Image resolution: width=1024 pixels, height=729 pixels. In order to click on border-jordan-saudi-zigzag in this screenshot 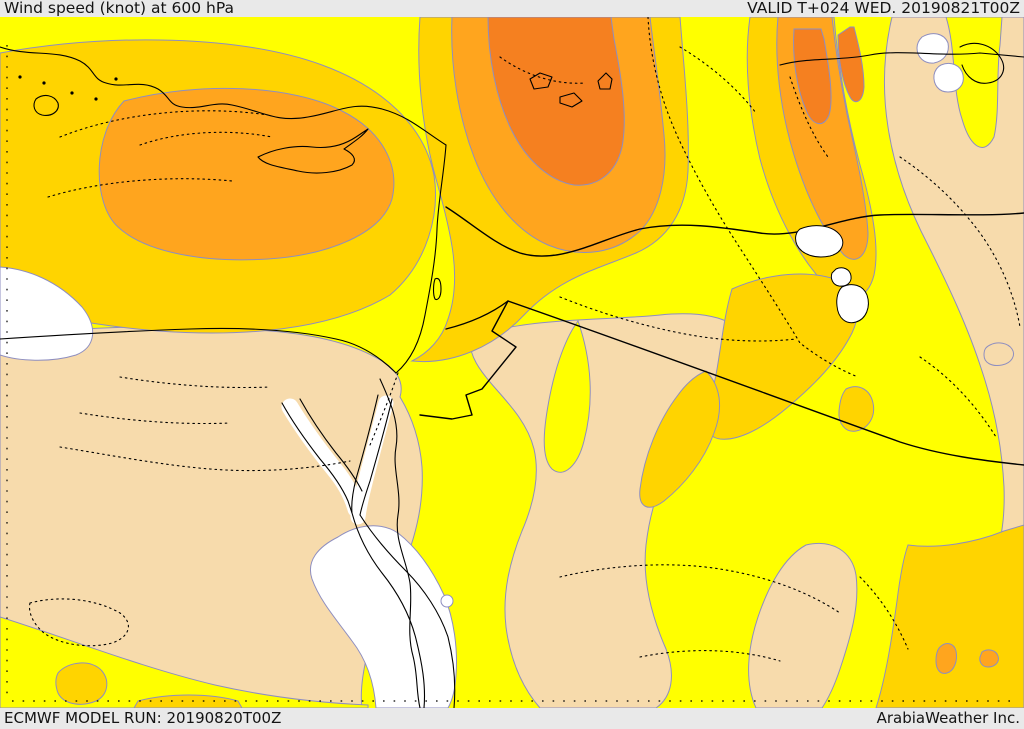, I will do `click(468, 360)`.